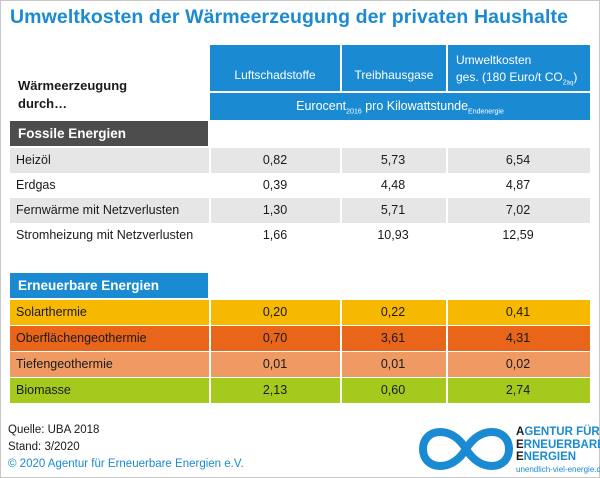 This screenshot has width=600, height=478. I want to click on infinity-icon, so click(466, 449).